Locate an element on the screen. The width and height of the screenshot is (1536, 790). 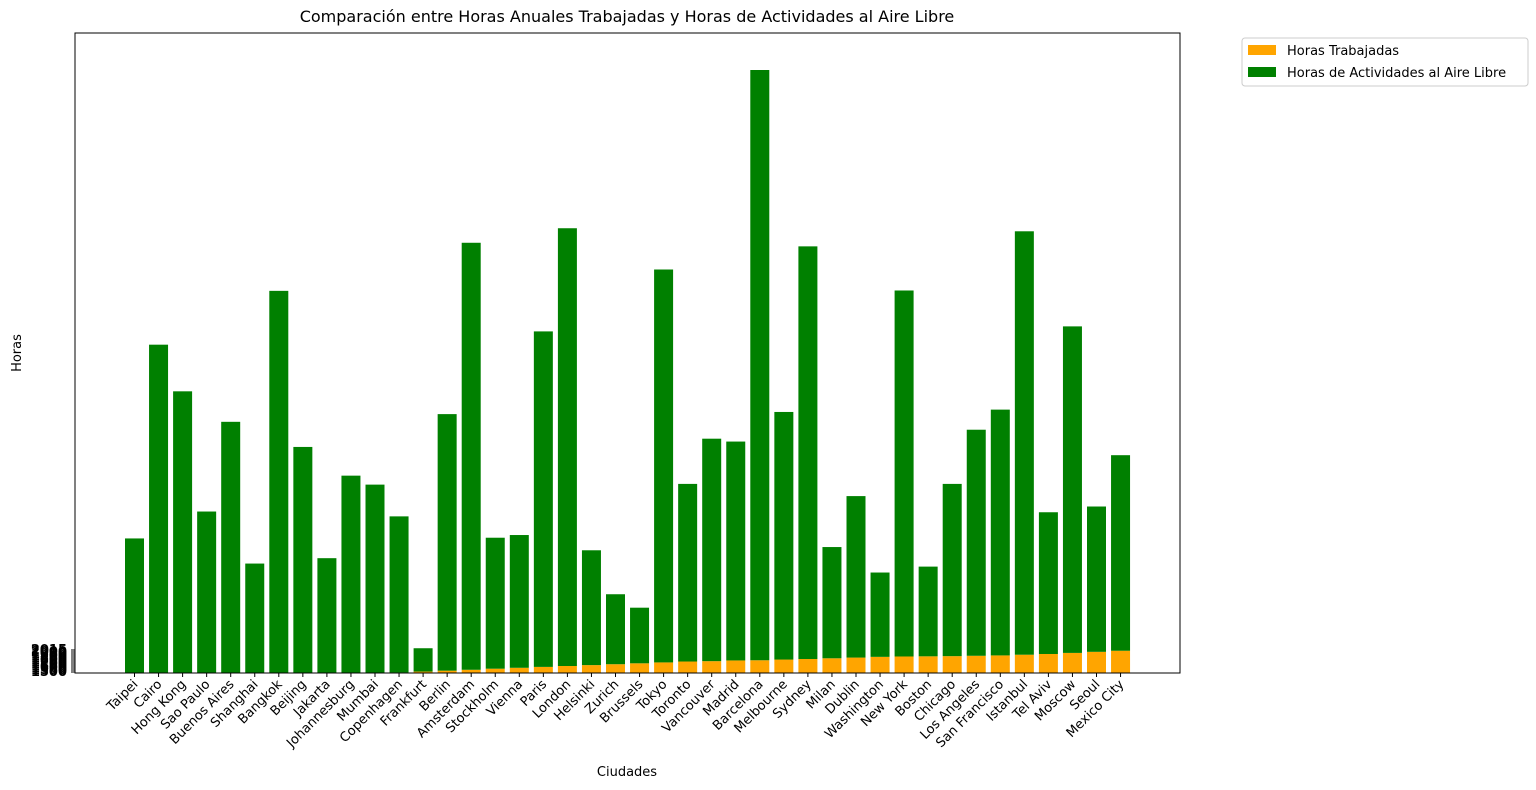
bar-aire-libre-mexico-city is located at coordinates (1121, 553).